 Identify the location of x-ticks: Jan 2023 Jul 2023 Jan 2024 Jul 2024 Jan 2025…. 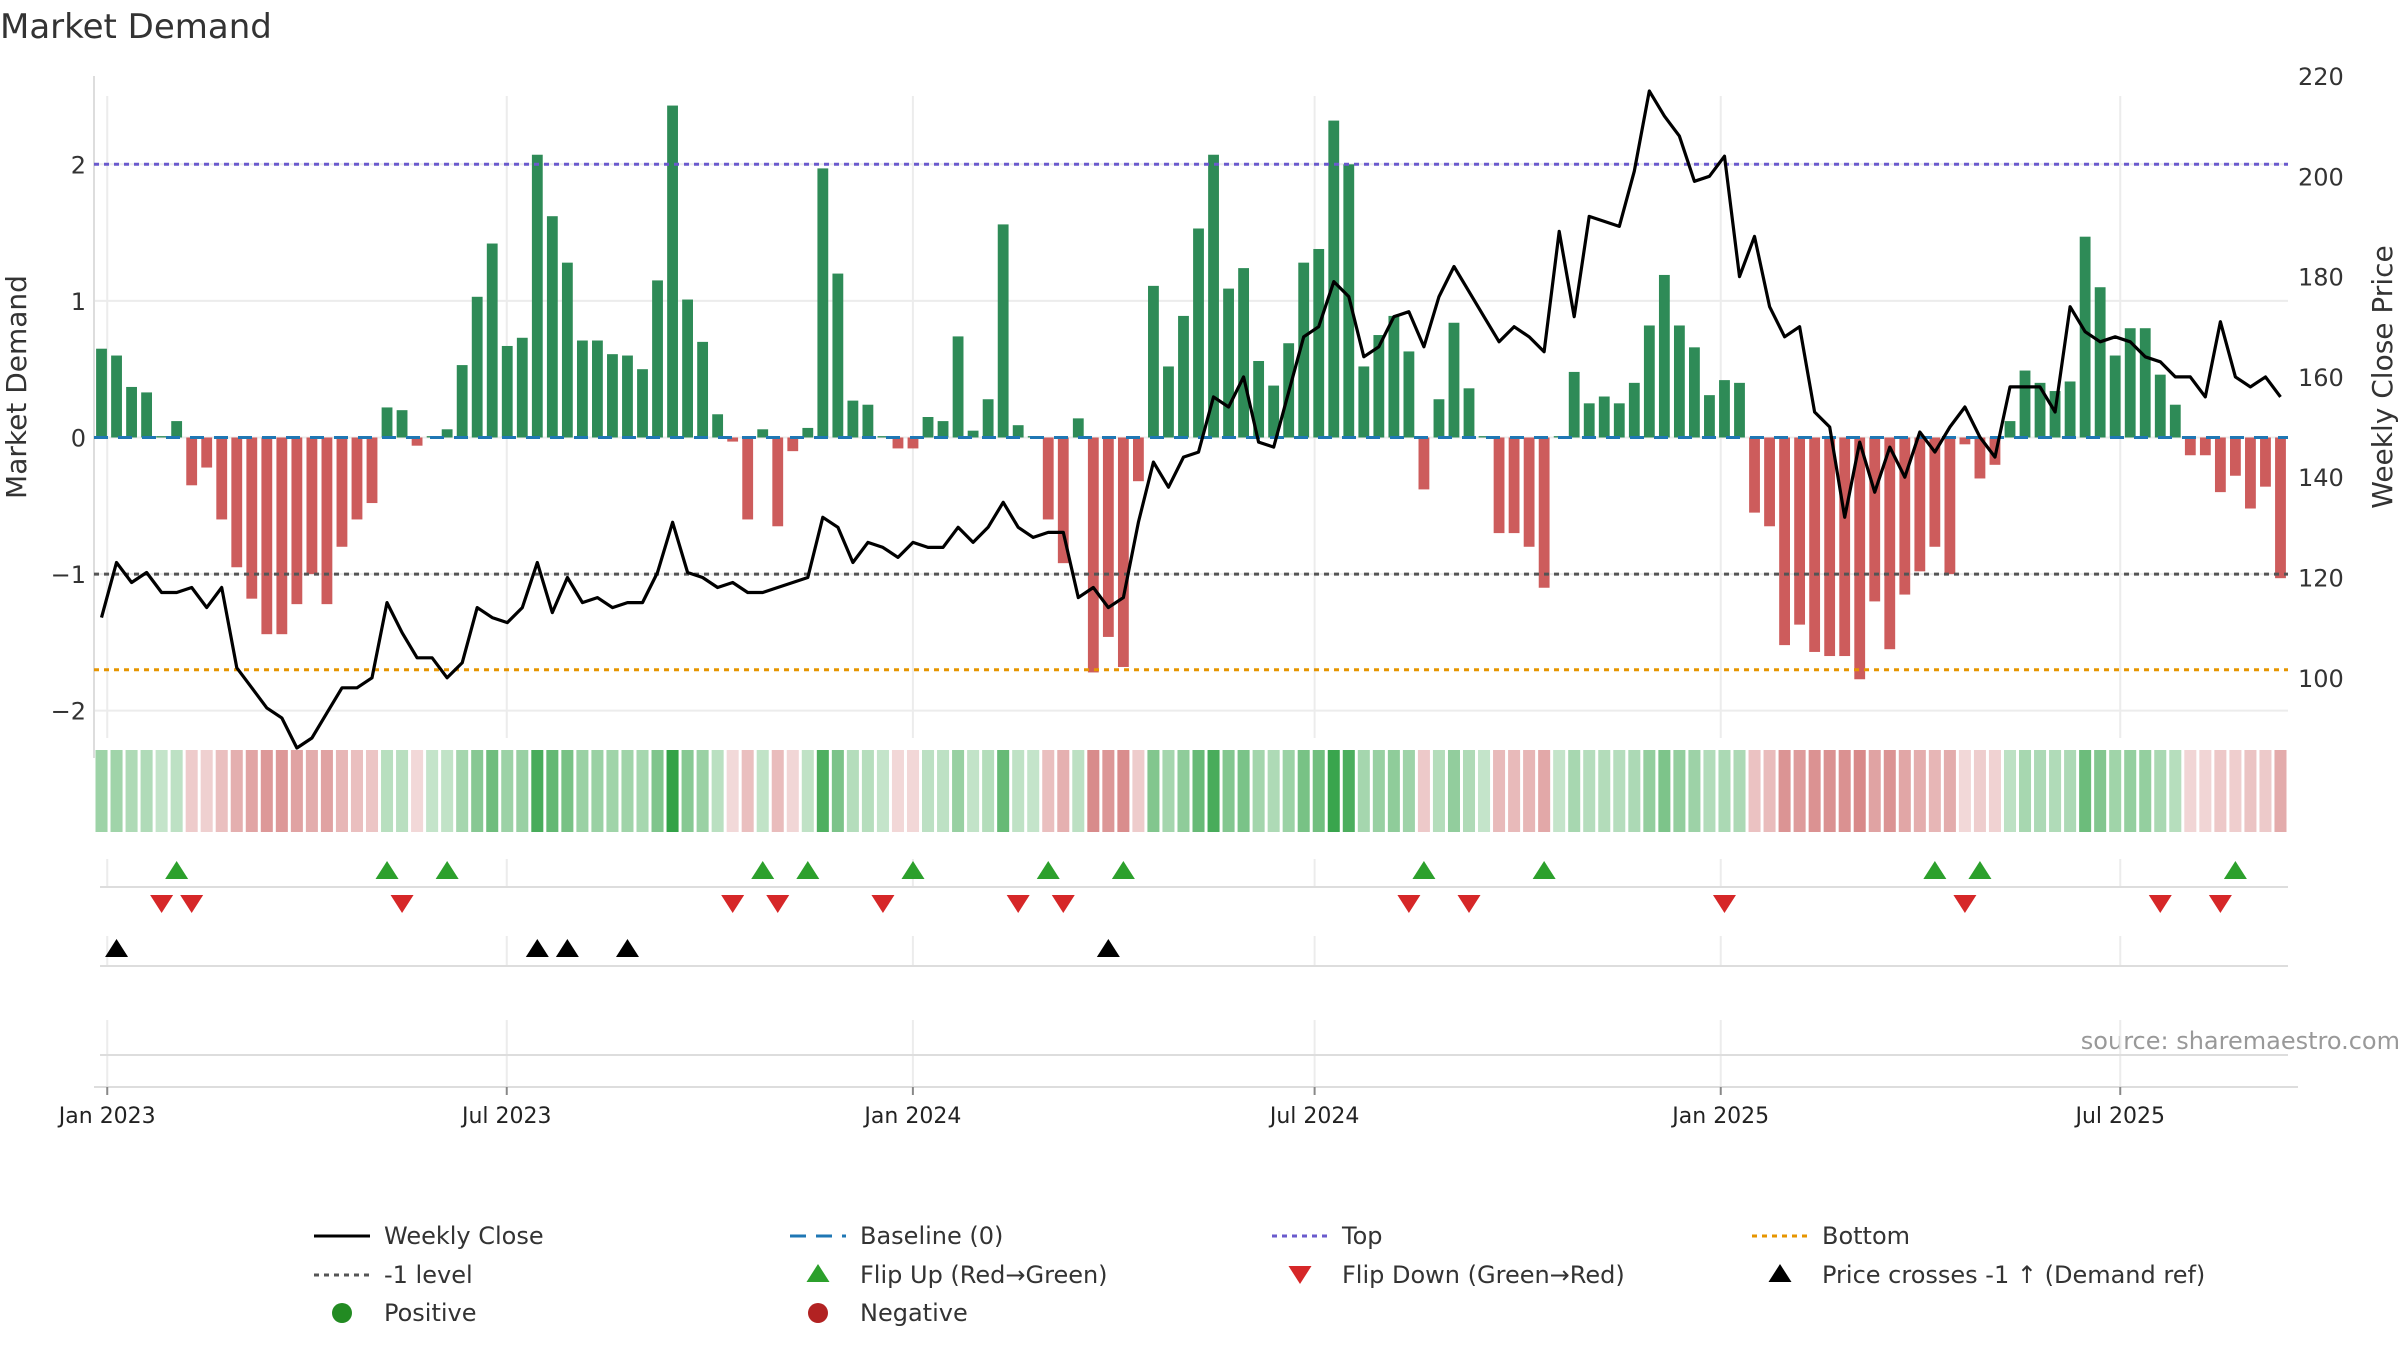
(1111, 1108).